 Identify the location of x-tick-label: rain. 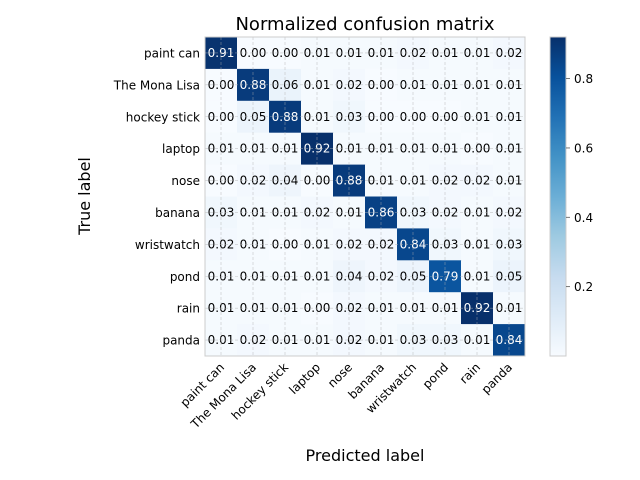
(470, 373).